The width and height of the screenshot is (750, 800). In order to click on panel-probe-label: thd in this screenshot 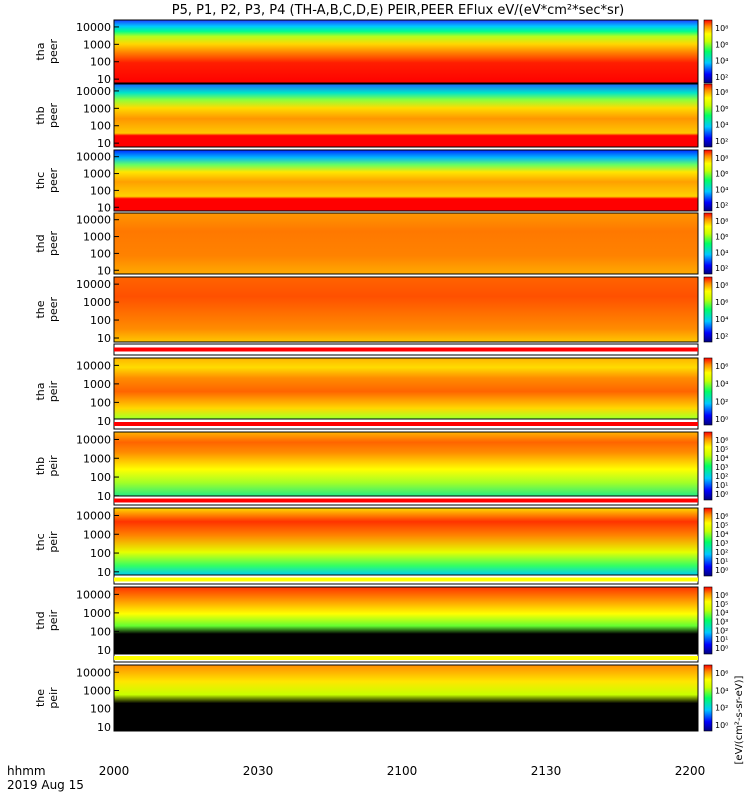, I will do `click(40, 620)`.